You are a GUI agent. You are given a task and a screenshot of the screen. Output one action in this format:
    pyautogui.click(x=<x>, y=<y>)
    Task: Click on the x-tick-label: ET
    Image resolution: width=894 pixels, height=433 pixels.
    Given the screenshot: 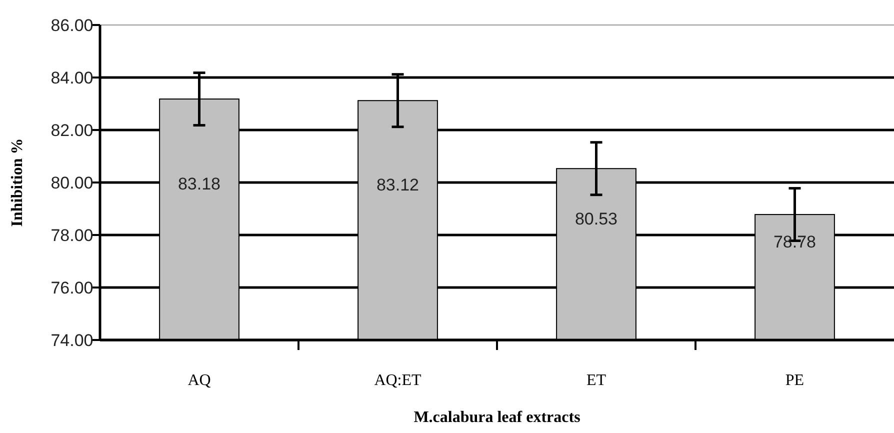 What is the action you would take?
    pyautogui.click(x=596, y=380)
    